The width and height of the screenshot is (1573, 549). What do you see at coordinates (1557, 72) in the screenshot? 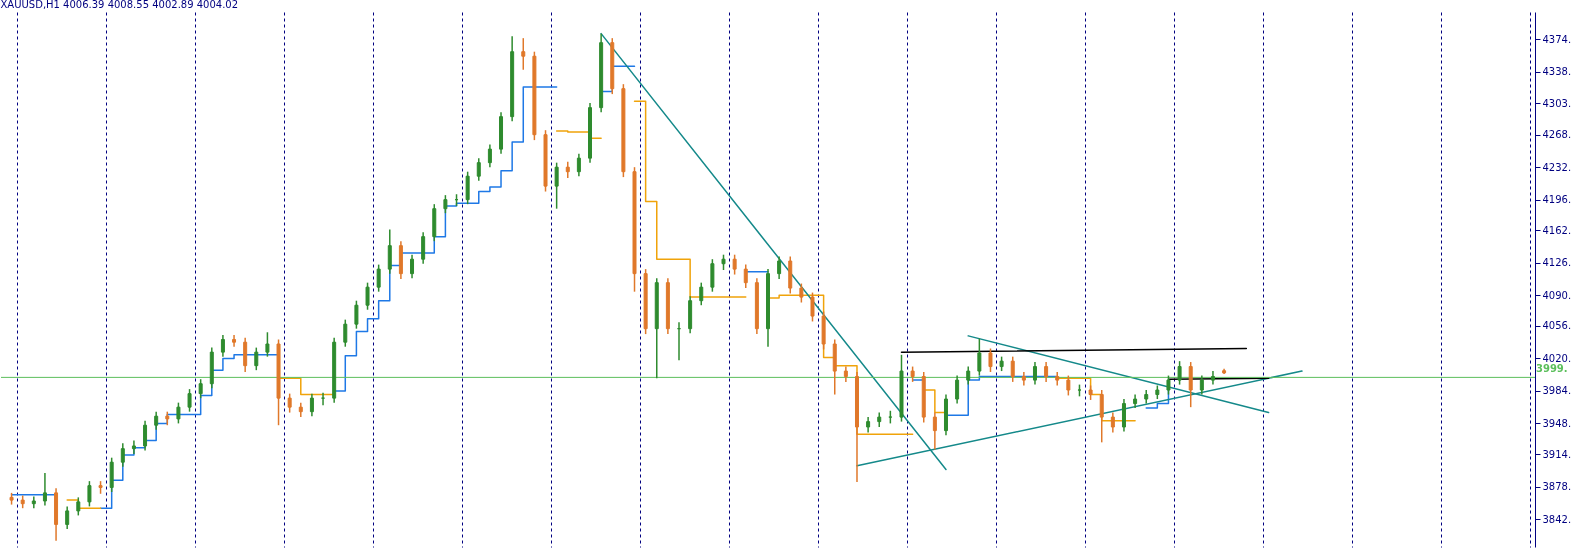
I see `y-tick-label: 4338.` at bounding box center [1557, 72].